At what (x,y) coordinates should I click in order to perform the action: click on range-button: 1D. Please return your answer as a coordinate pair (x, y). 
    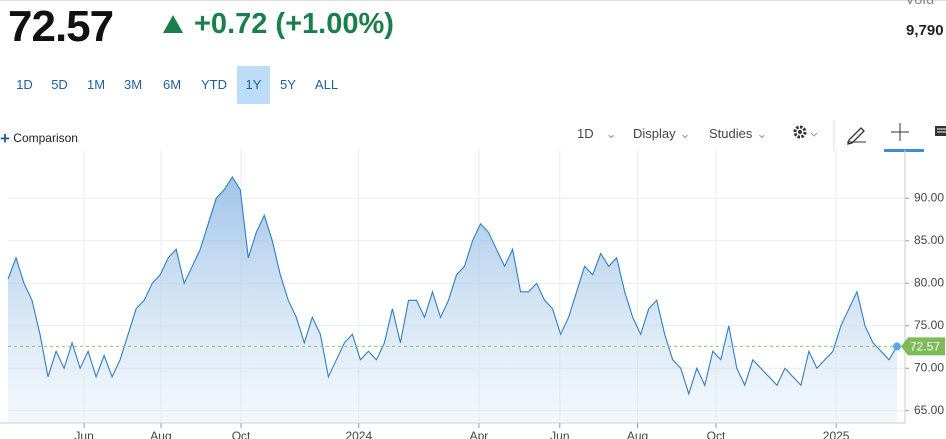
    Looking at the image, I should click on (24, 84).